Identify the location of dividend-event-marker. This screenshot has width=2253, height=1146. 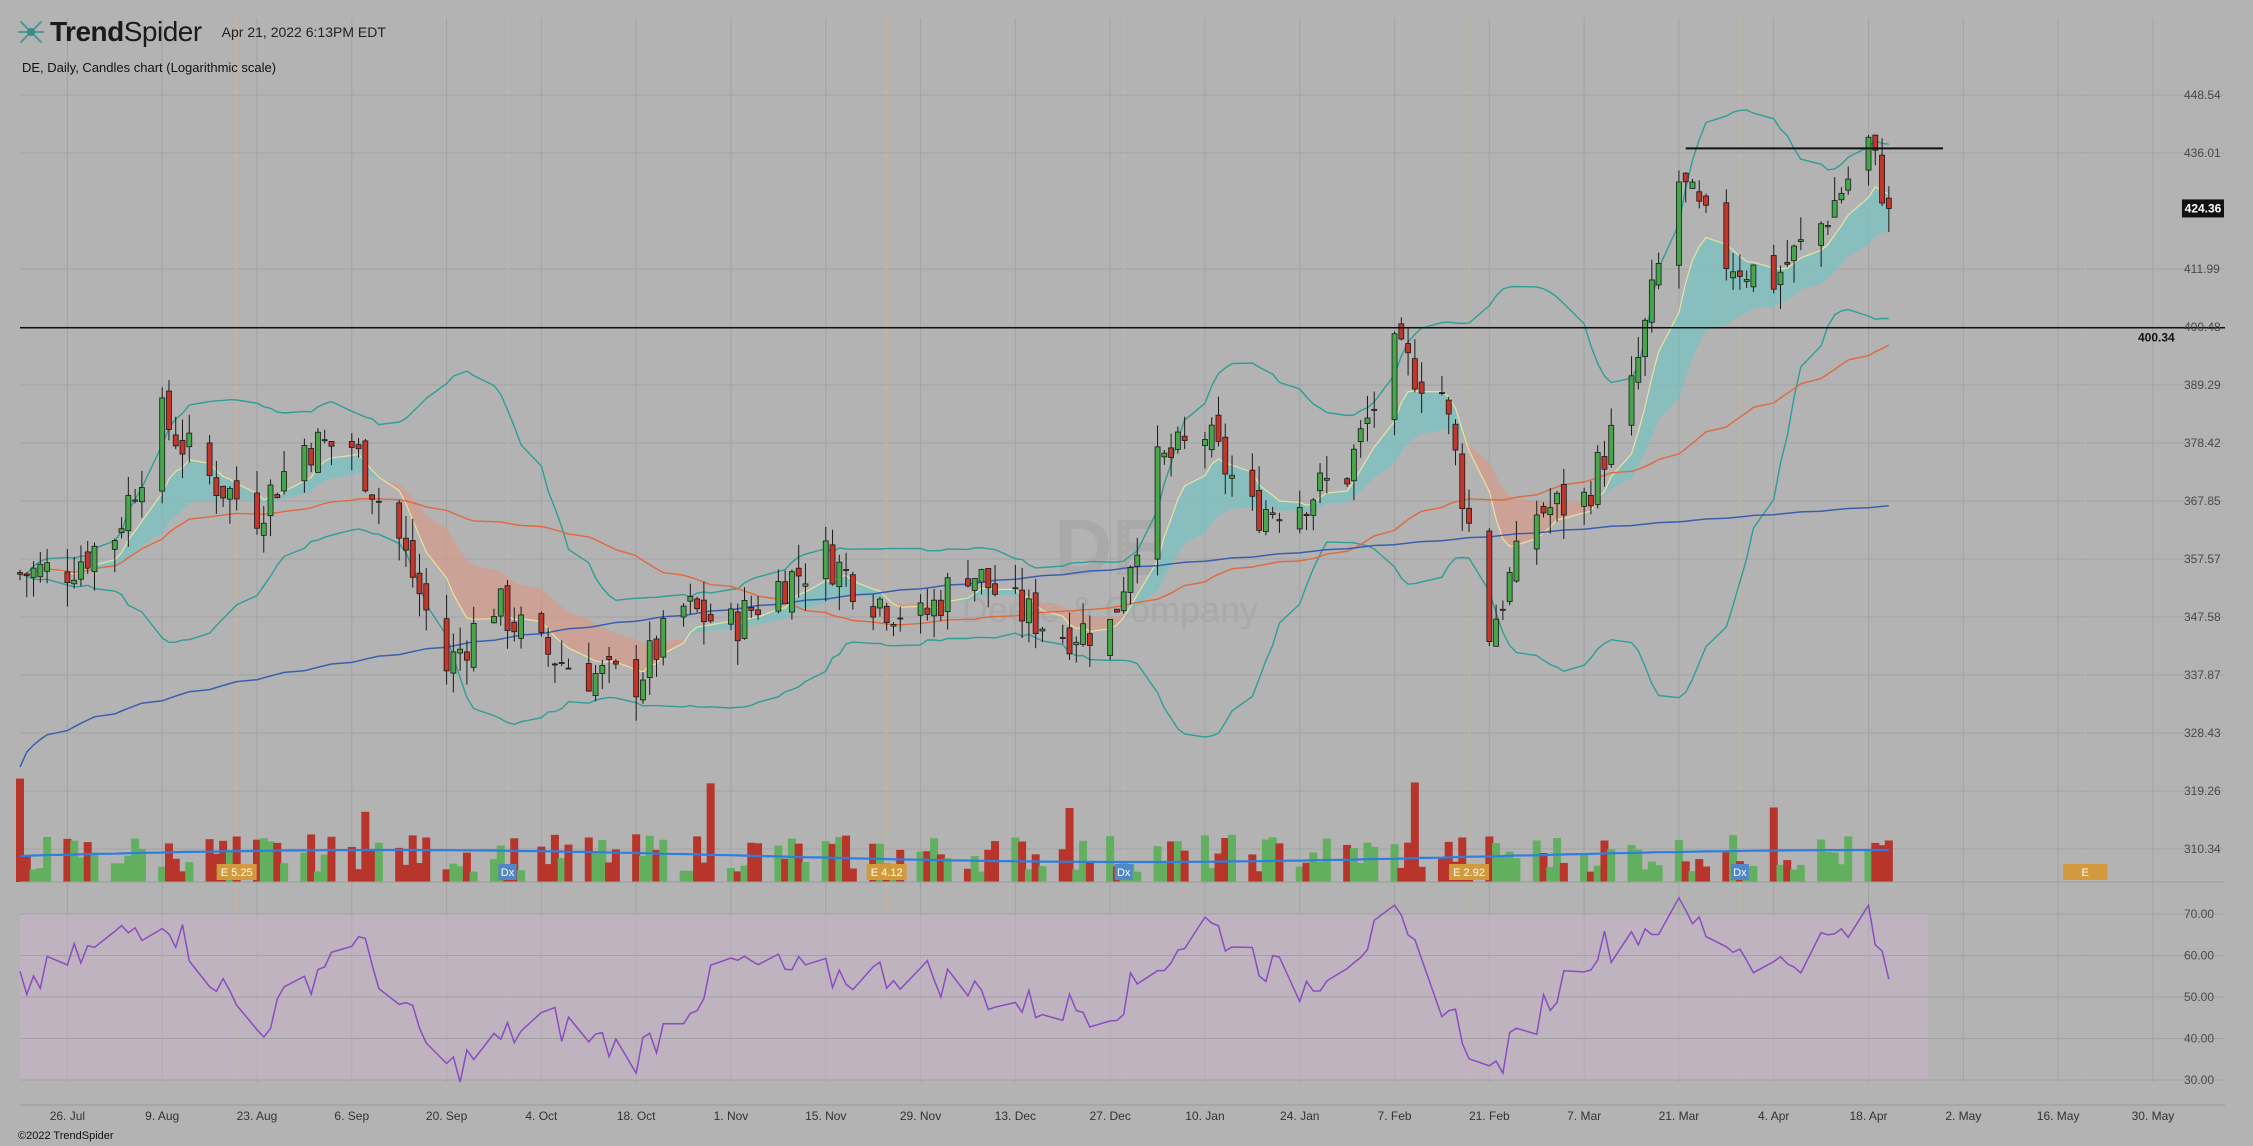
(1739, 872).